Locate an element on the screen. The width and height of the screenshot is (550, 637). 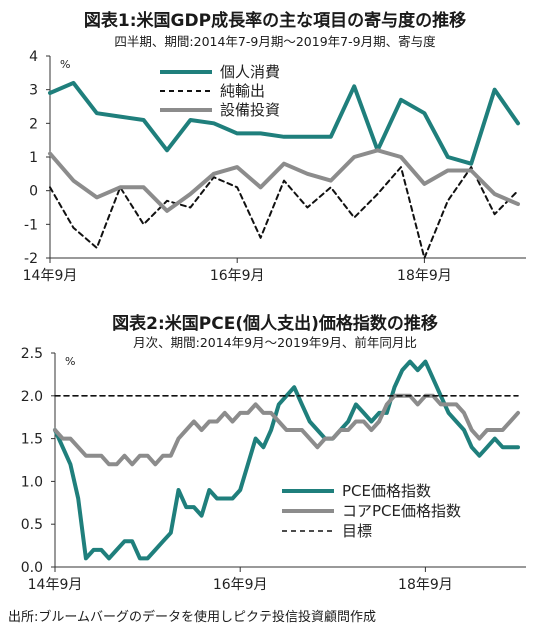
chart2-y-tick-label: 2.0 is located at coordinates (32, 397).